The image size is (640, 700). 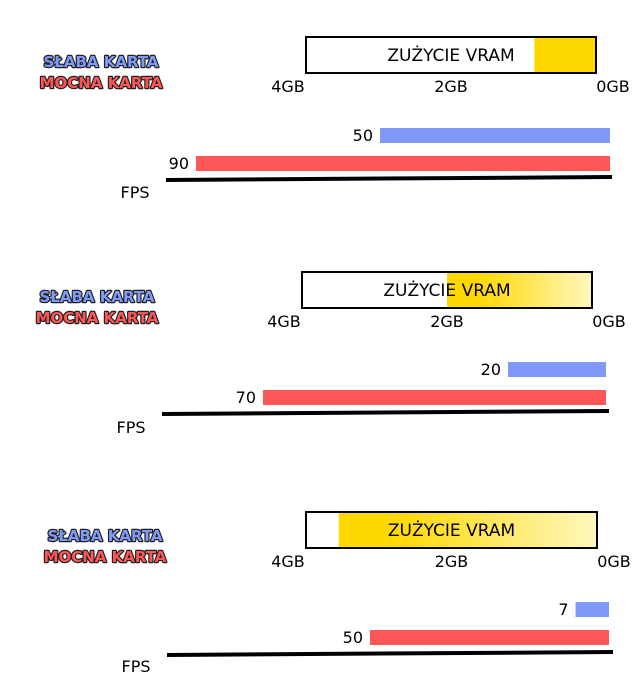 What do you see at coordinates (363, 135) in the screenshot?
I see `fps-value-label-weak: 50` at bounding box center [363, 135].